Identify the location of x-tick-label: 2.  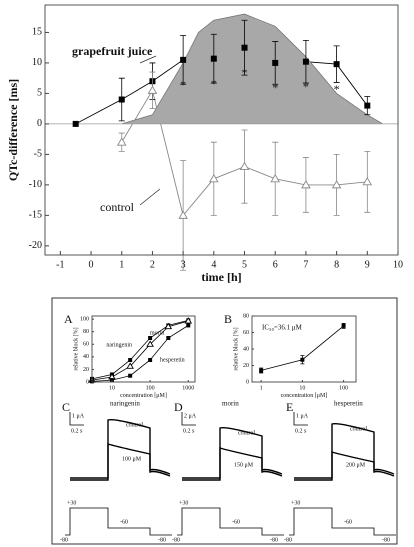
(152, 264).